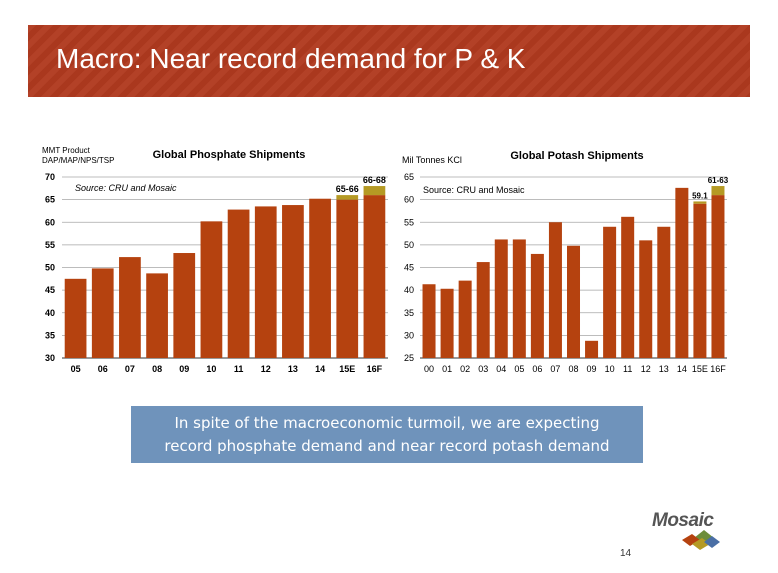 This screenshot has width=778, height=573. Describe the element at coordinates (432, 160) in the screenshot. I see `potash-ylabel: Mil Tonnes KCl` at that location.